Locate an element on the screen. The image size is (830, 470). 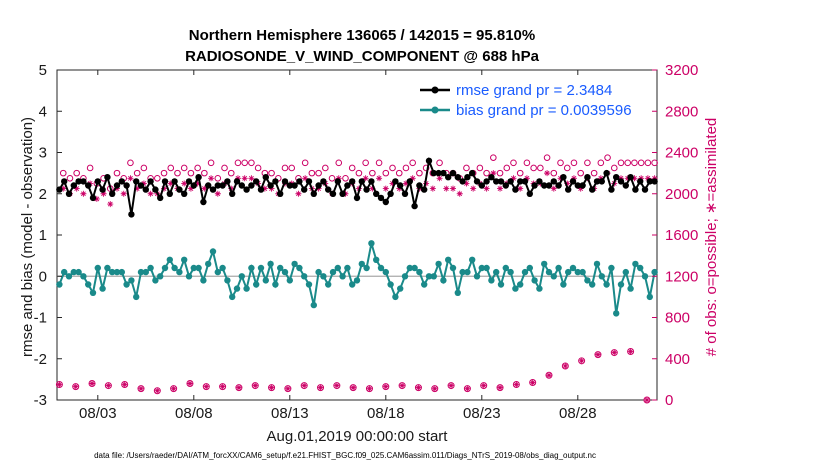
x-axis-label: Aug.01,2019 00:00:00 start is located at coordinates (358, 436).